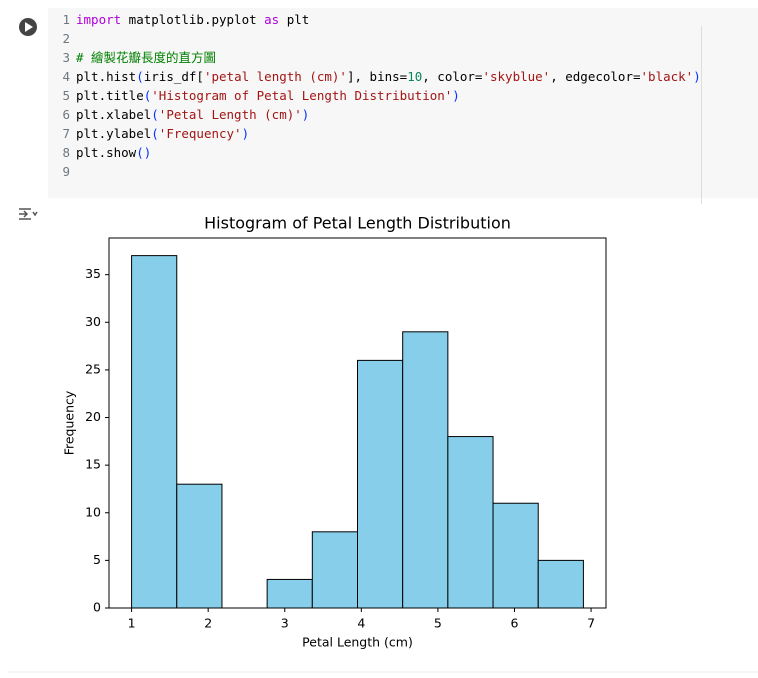  Describe the element at coordinates (106, 152) in the screenshot. I see `code-token: plt.show` at that location.